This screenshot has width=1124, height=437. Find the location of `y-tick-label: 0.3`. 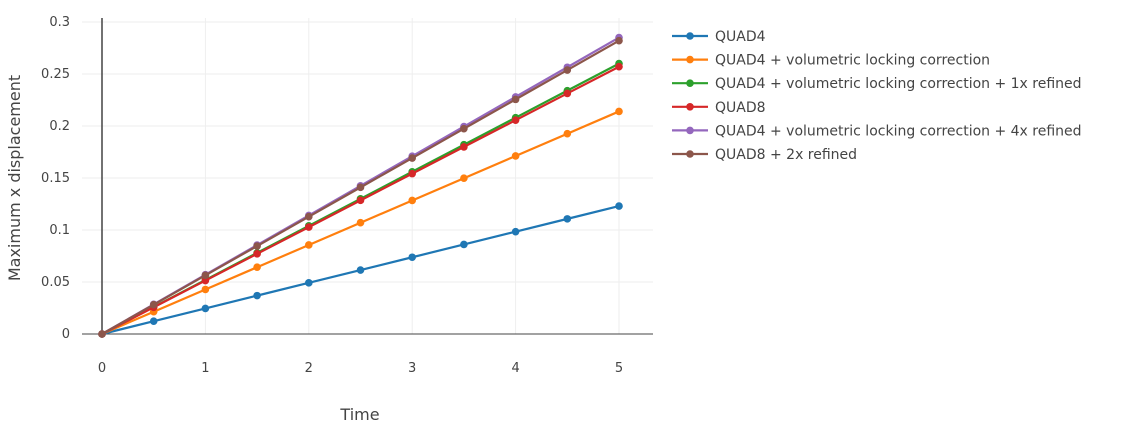

y-tick-label: 0.3 is located at coordinates (59, 22).